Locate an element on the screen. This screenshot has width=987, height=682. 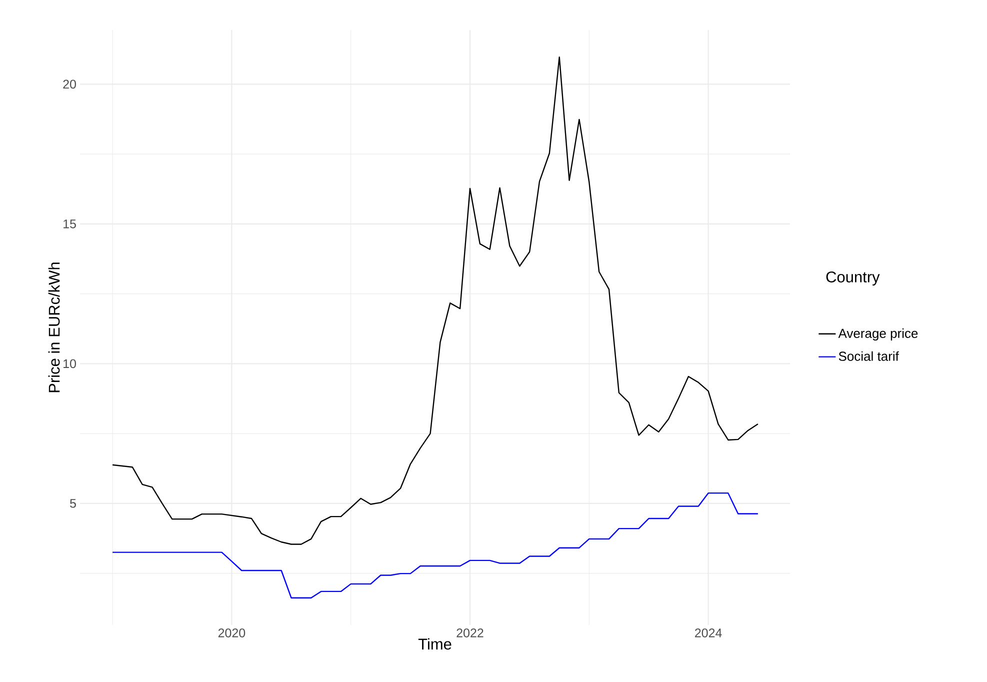
y-axis-title: Price in EURc/kWh is located at coordinates (54, 327).